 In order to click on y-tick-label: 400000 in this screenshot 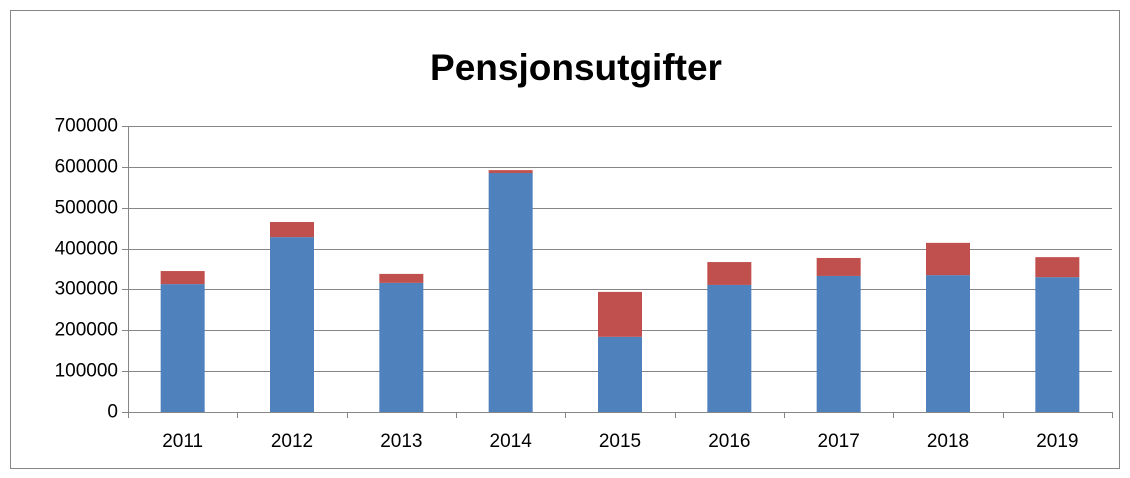, I will do `click(86, 249)`.